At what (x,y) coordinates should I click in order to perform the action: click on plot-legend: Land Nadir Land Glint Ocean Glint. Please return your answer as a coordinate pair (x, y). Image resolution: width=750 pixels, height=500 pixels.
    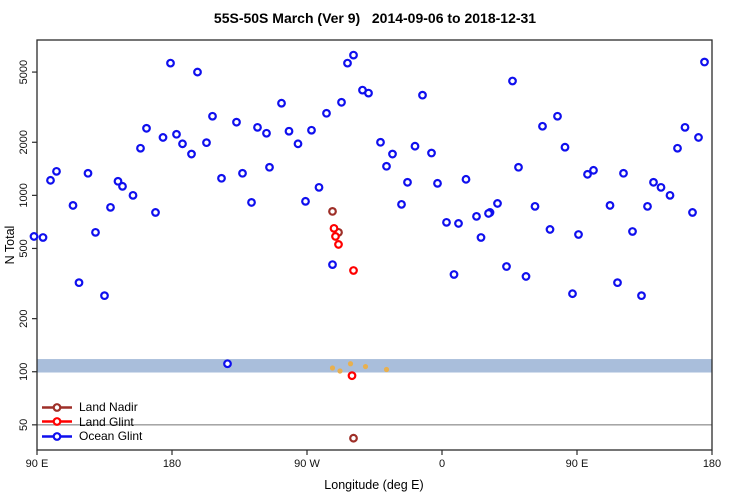
    Looking at the image, I should click on (91, 422).